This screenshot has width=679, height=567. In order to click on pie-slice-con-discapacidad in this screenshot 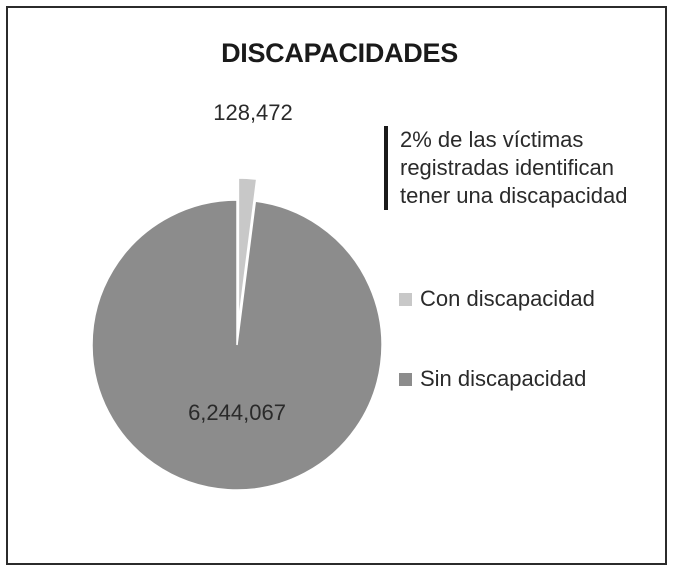, I will do `click(247, 250)`.